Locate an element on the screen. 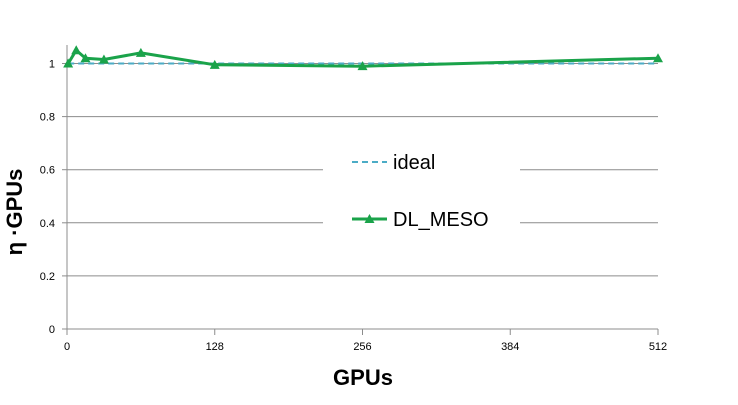 Image resolution: width=738 pixels, height=405 pixels. y-tick-label: 1 is located at coordinates (52, 65).